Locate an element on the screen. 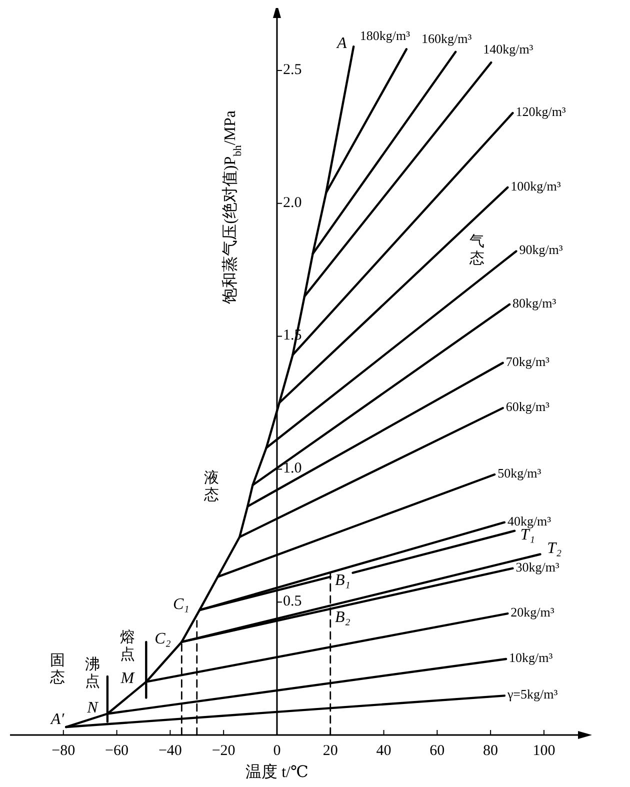  annotation: T₂ is located at coordinates (554, 548).